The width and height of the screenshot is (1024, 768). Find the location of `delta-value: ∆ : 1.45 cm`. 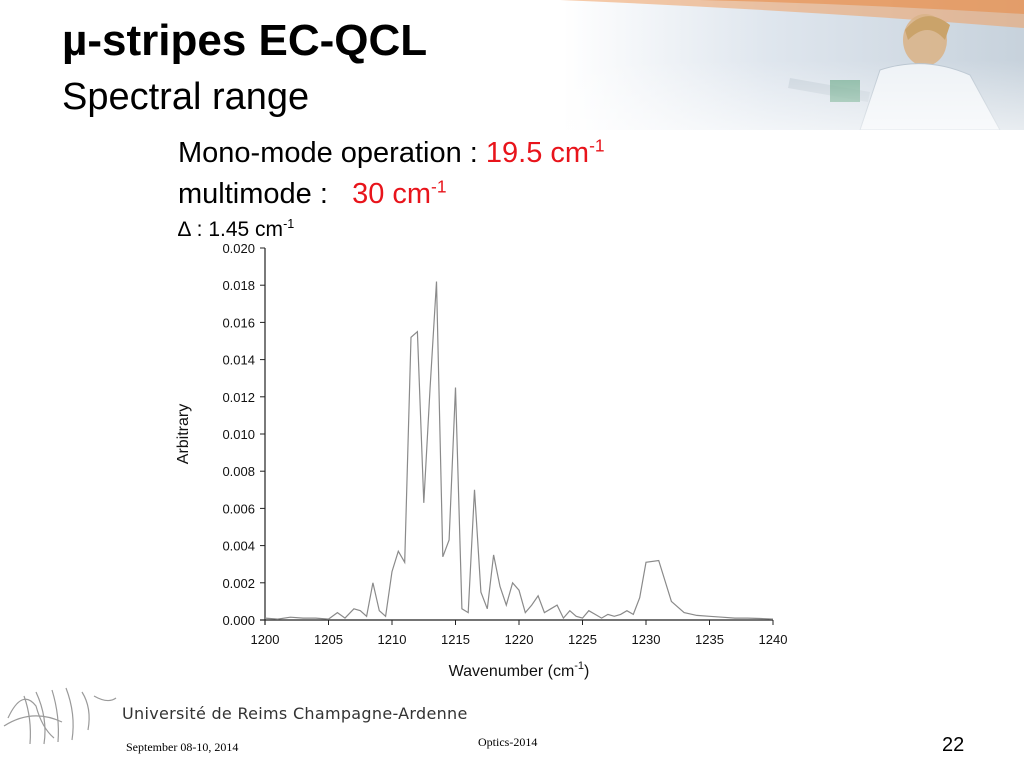

delta-value: ∆ : 1.45 cm is located at coordinates (231, 229).